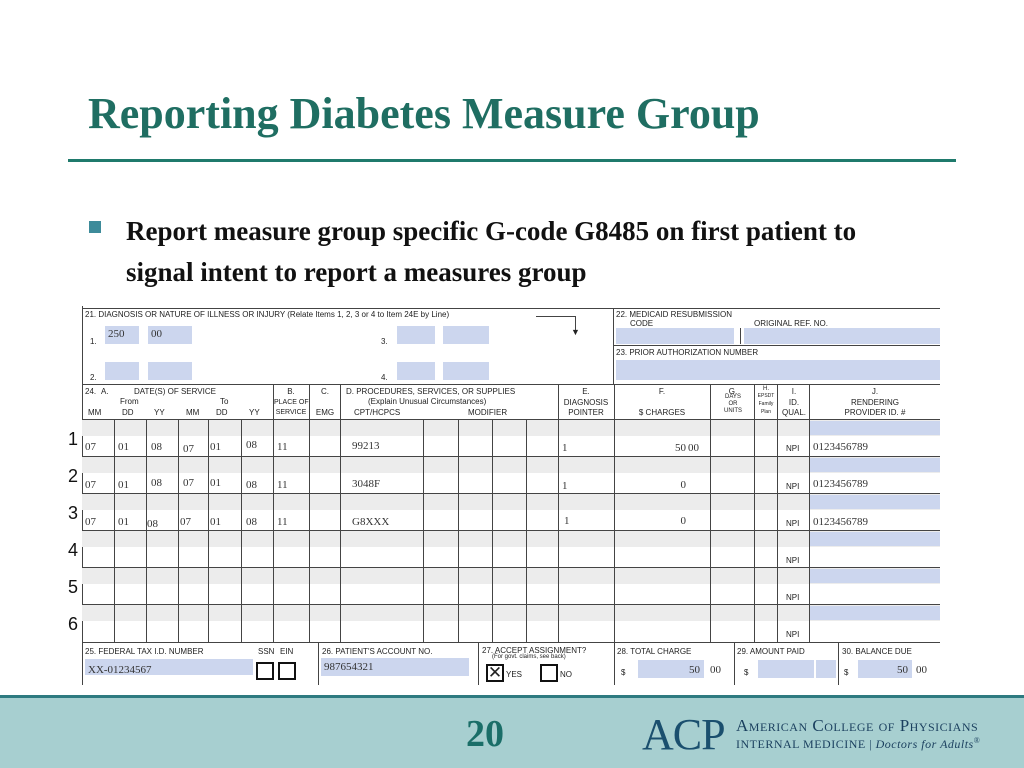 The width and height of the screenshot is (1024, 768). I want to click on slide-title: Reporting Diabetes Measure Group, so click(424, 113).